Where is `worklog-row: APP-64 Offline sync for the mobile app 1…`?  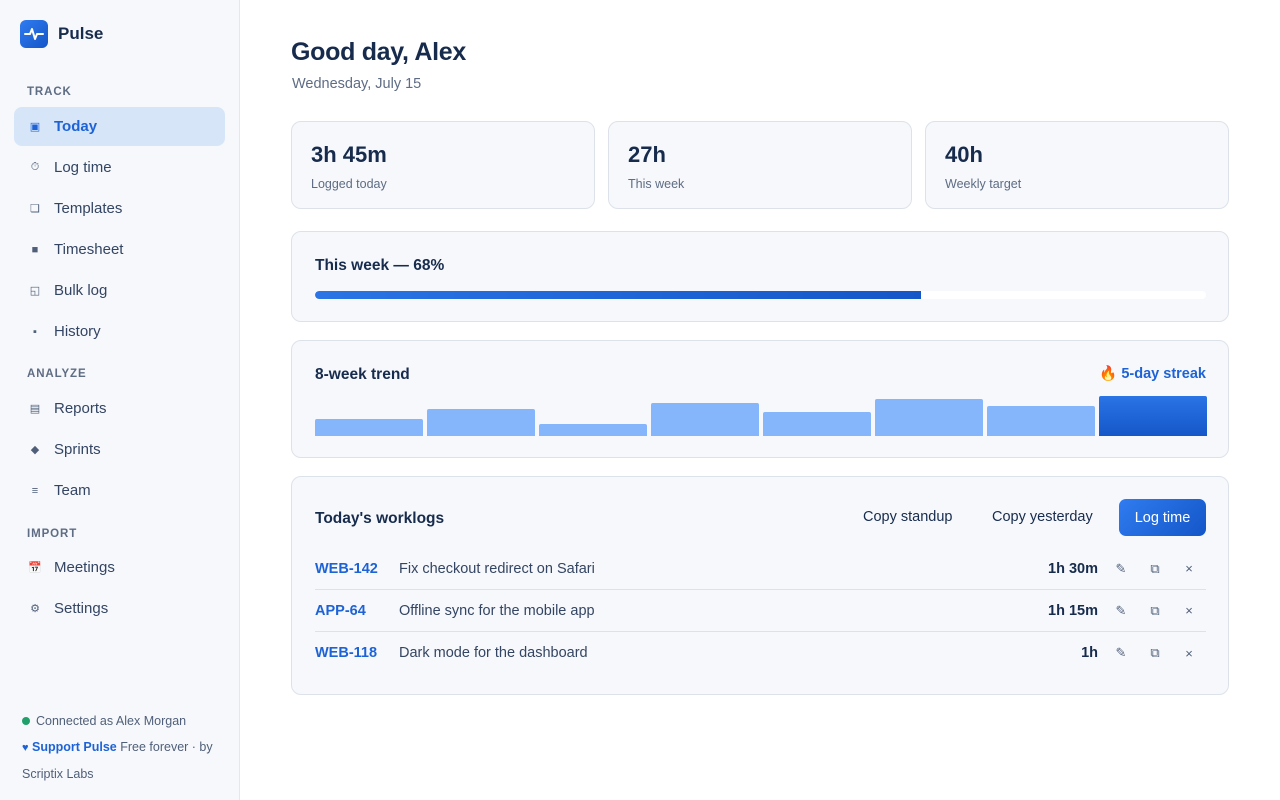
worklog-row: APP-64 Offline sync for the mobile app 1… is located at coordinates (760, 611).